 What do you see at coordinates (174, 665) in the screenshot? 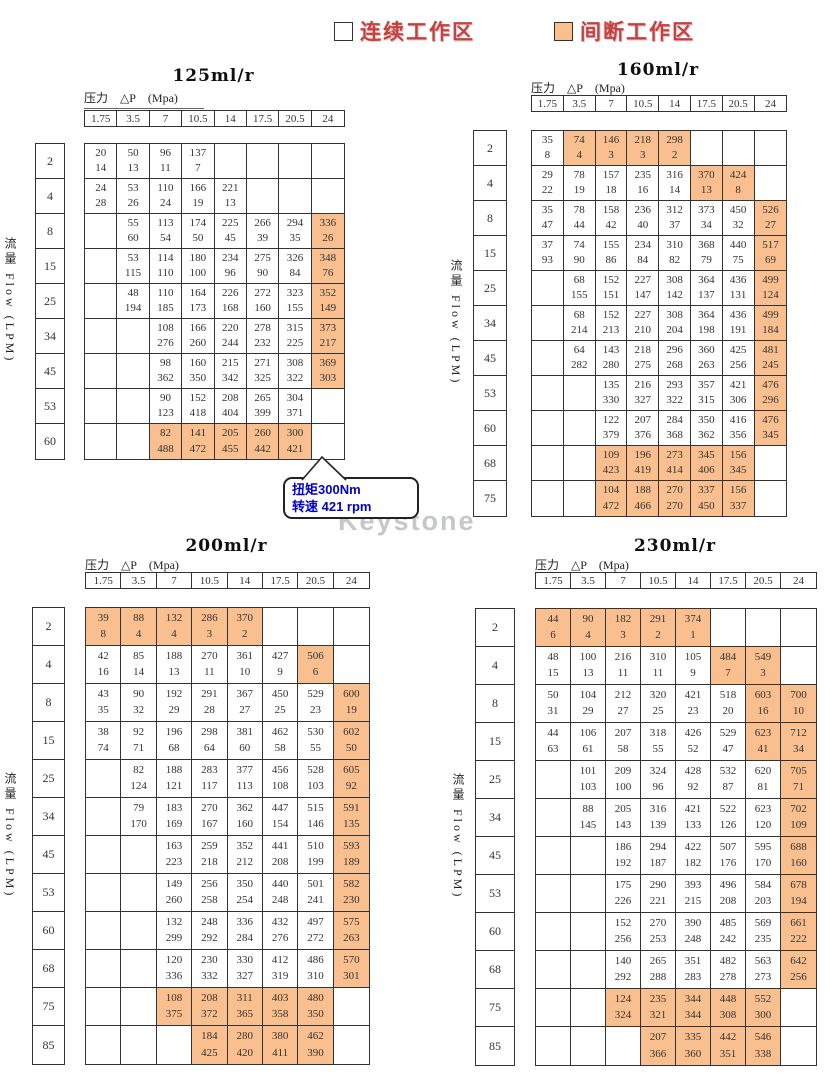
I see `data-cell: 188 13` at bounding box center [174, 665].